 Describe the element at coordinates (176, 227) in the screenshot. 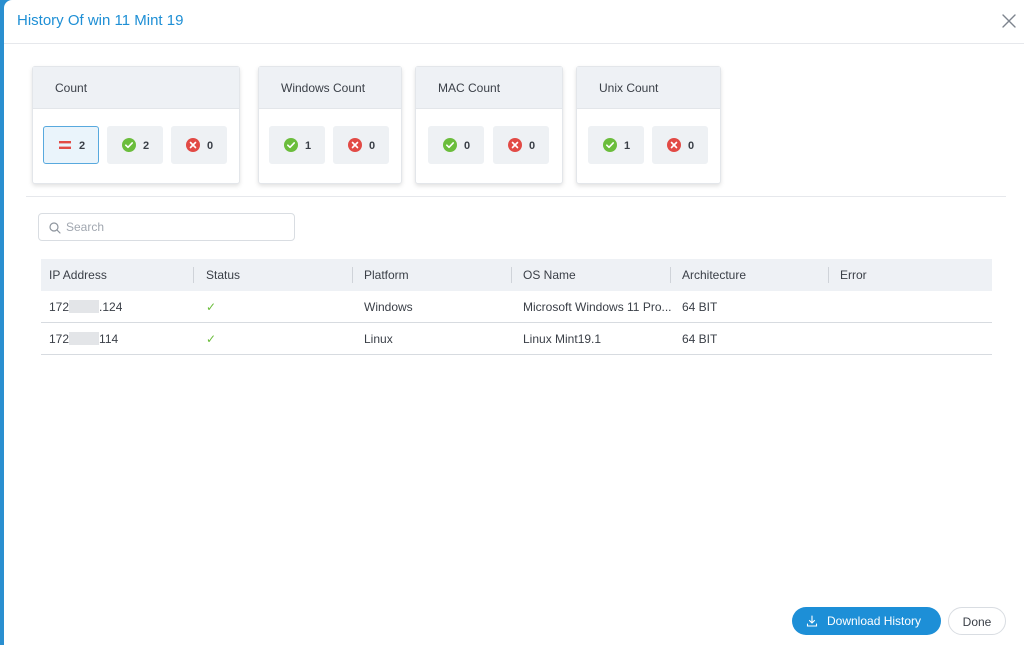

I see `search-input` at that location.